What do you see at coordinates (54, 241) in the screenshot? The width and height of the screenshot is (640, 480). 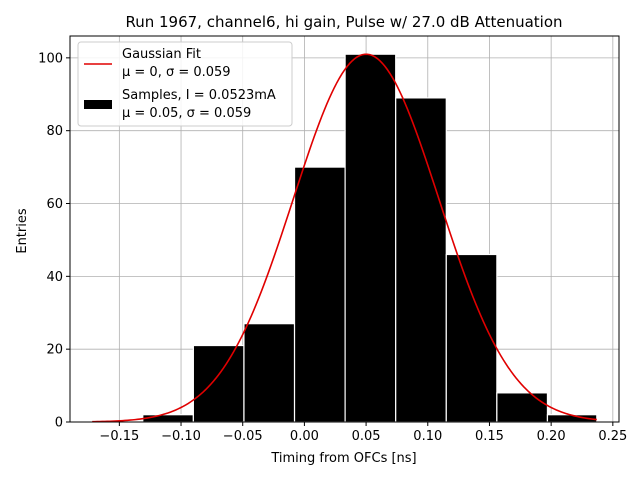 I see `y-axis: 0 20 40 60 80 100` at bounding box center [54, 241].